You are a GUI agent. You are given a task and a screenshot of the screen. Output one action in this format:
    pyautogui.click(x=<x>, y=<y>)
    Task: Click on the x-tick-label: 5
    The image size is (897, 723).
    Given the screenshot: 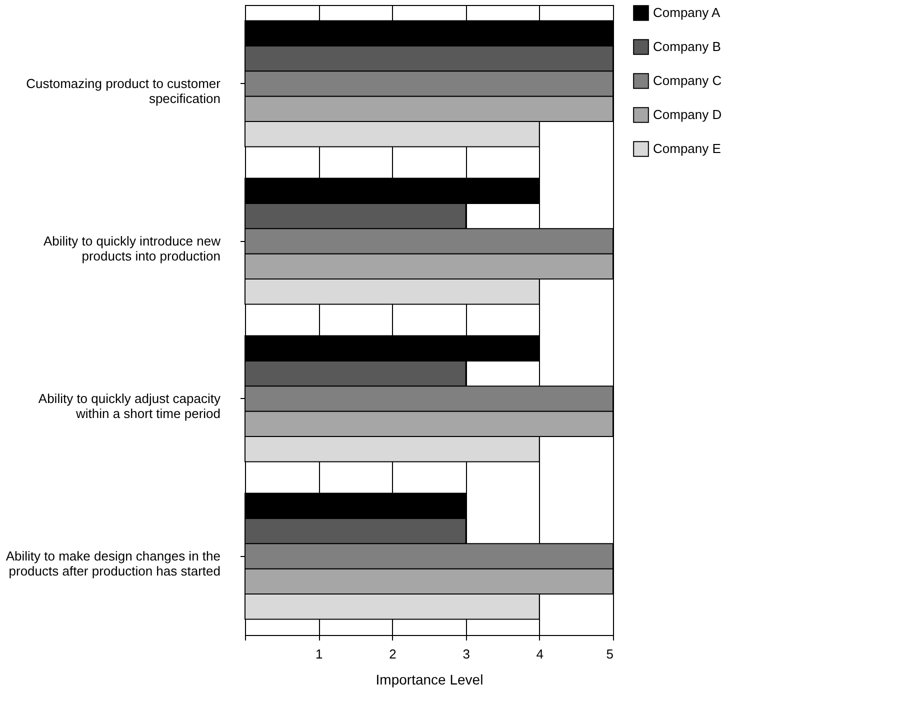 What is the action you would take?
    pyautogui.click(x=610, y=654)
    